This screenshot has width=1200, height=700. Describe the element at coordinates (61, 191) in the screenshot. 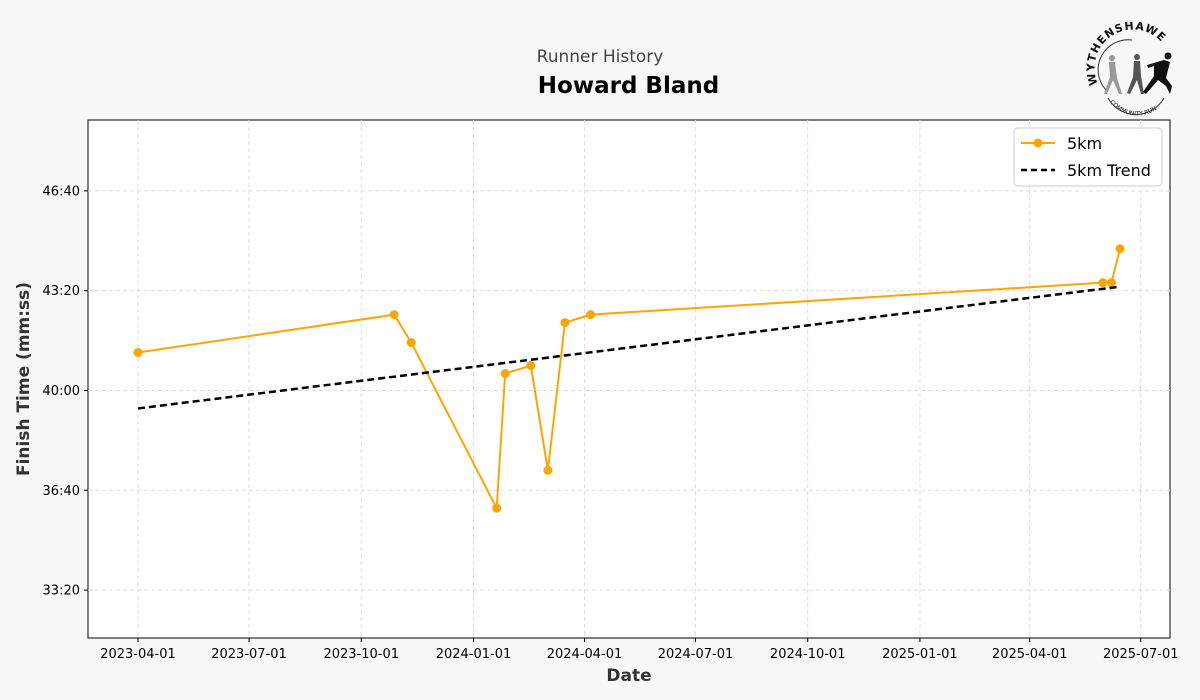

I see `y-tick-label: 46:40` at that location.